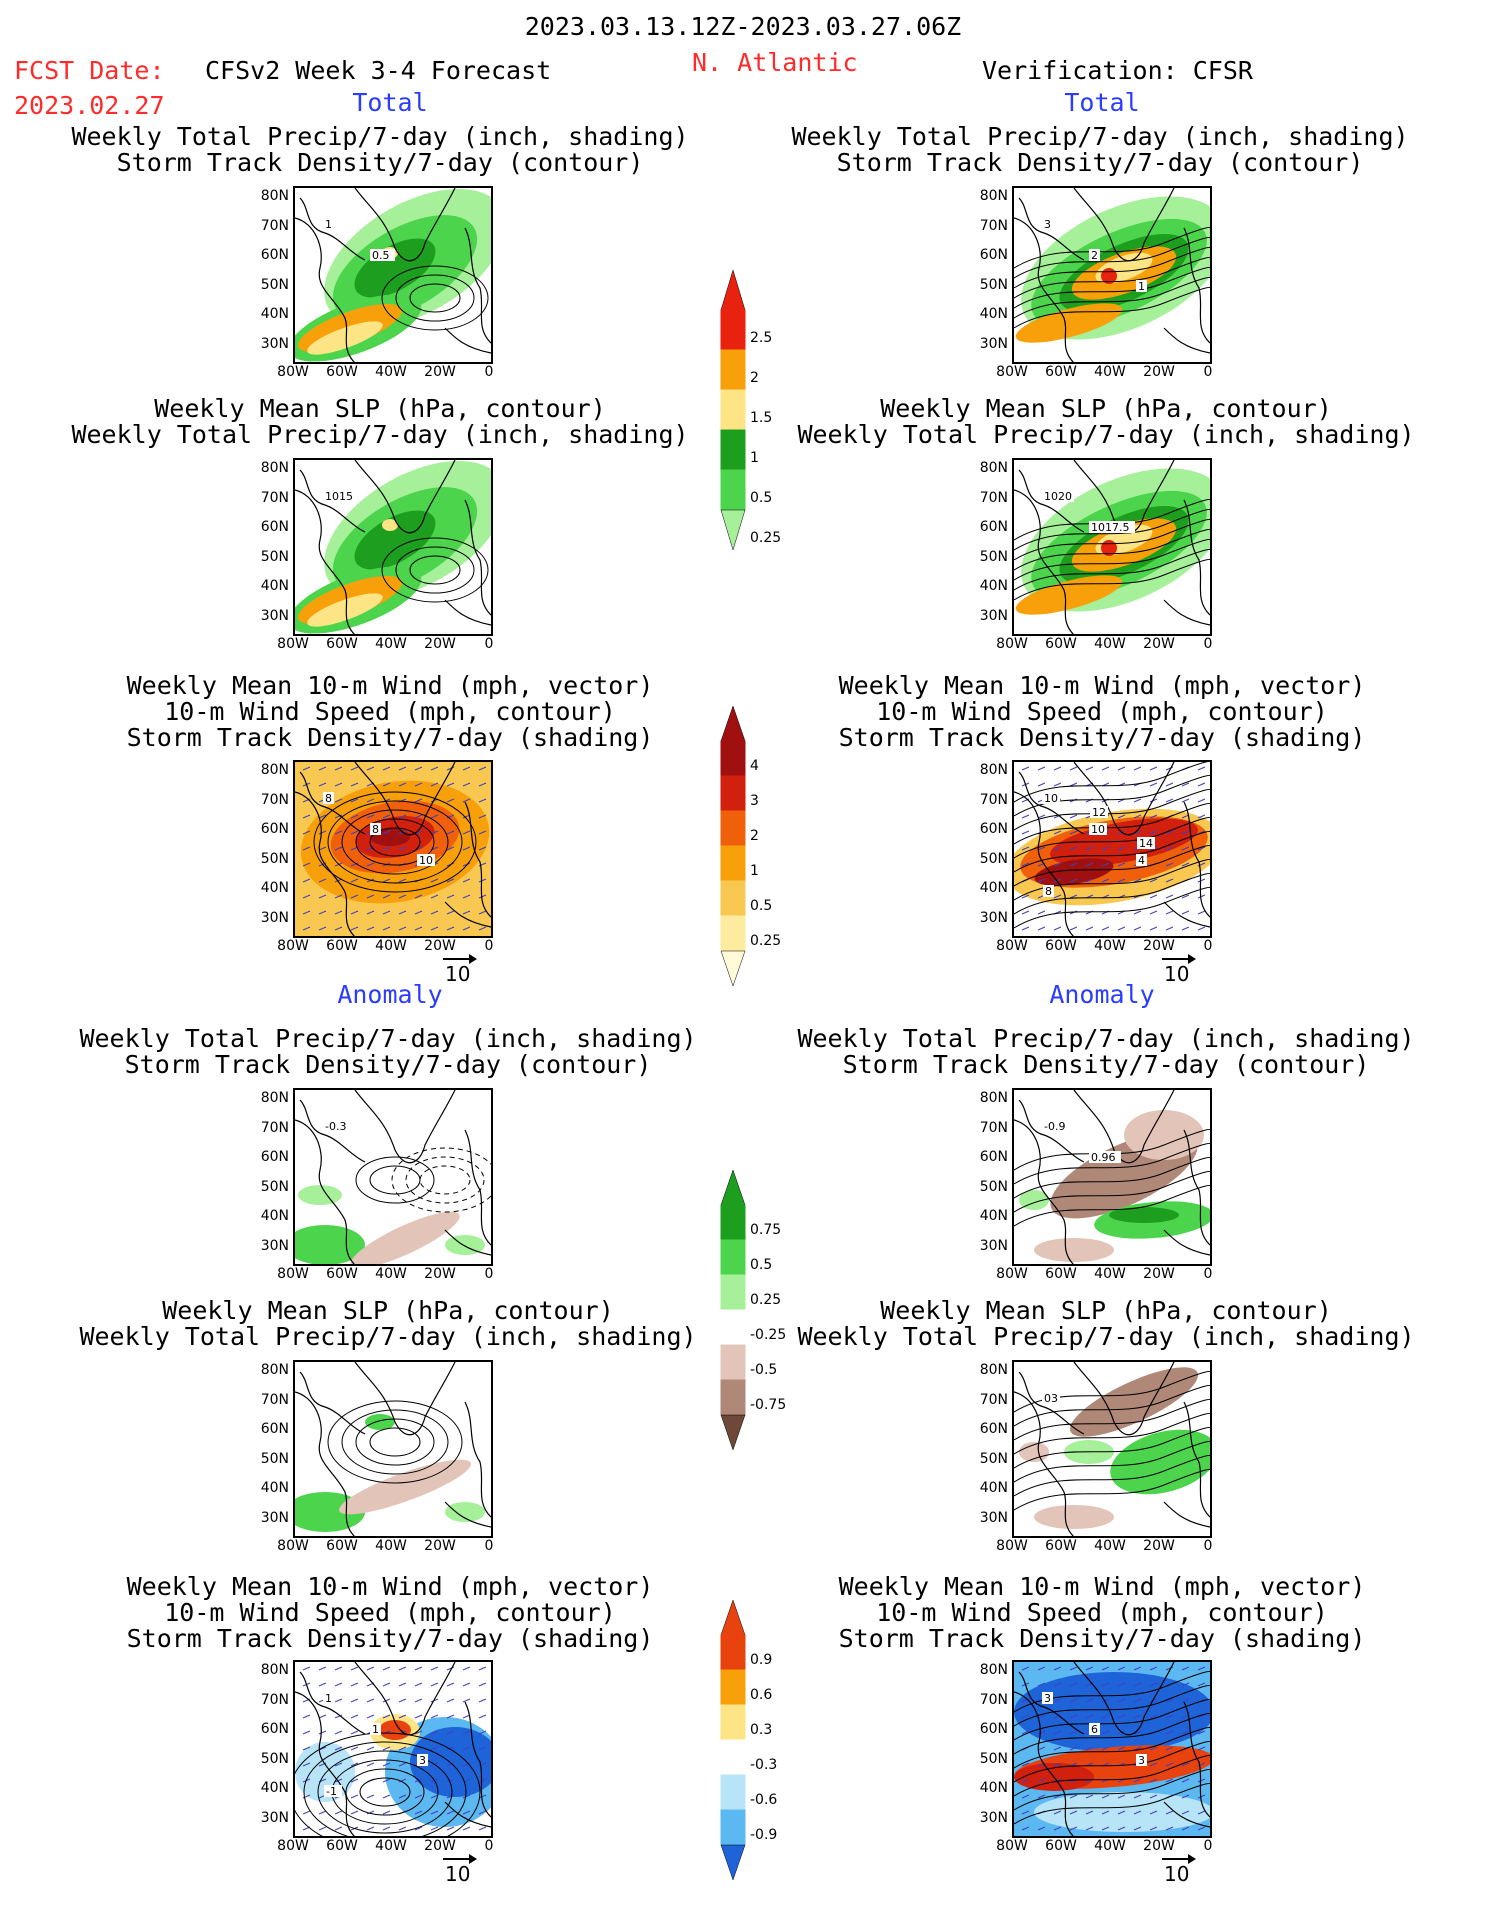 The width and height of the screenshot is (1487, 1925). I want to click on colorbar-precip_anom, so click(733, 1310).